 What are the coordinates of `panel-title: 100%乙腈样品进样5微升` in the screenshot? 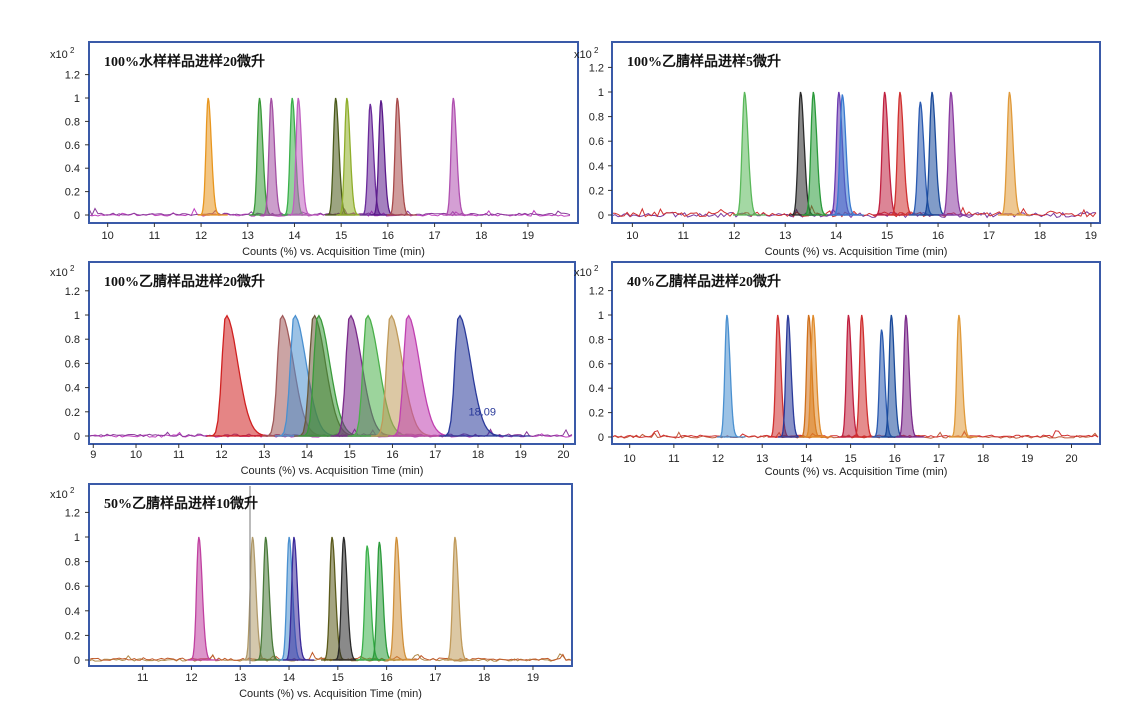 It's located at (704, 61).